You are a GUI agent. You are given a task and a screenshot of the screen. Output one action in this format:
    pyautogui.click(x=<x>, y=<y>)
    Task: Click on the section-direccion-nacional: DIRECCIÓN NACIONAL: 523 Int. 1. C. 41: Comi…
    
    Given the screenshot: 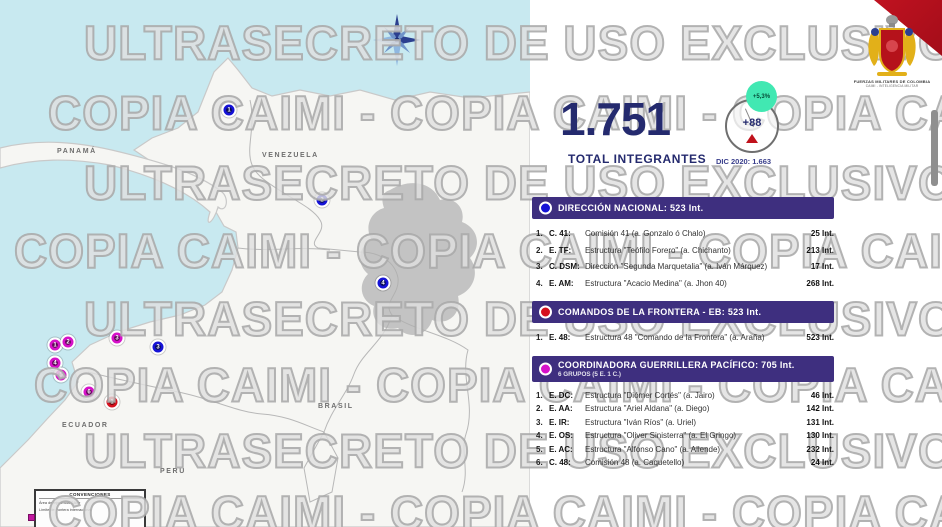 What is the action you would take?
    pyautogui.click(x=683, y=249)
    